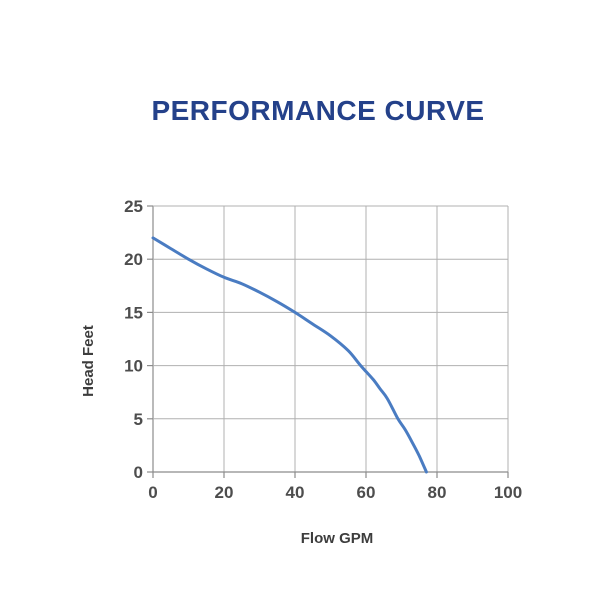 The image size is (600, 600). I want to click on y-tick-label: 20, so click(133, 259).